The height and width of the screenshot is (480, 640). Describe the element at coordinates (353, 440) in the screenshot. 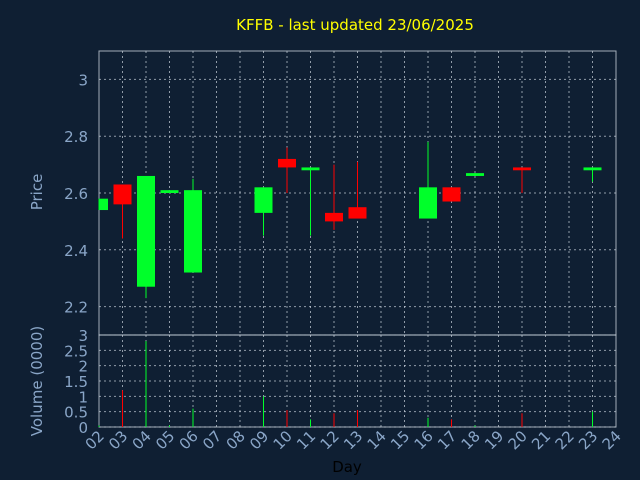

I see `day-tick-label: 13` at that location.